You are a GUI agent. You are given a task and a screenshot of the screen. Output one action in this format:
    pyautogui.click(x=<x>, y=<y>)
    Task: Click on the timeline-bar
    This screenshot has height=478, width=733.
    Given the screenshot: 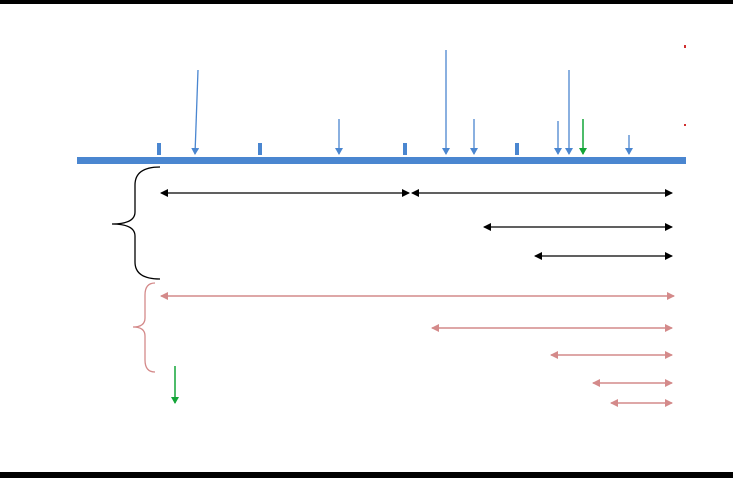 What is the action you would take?
    pyautogui.click(x=381, y=160)
    